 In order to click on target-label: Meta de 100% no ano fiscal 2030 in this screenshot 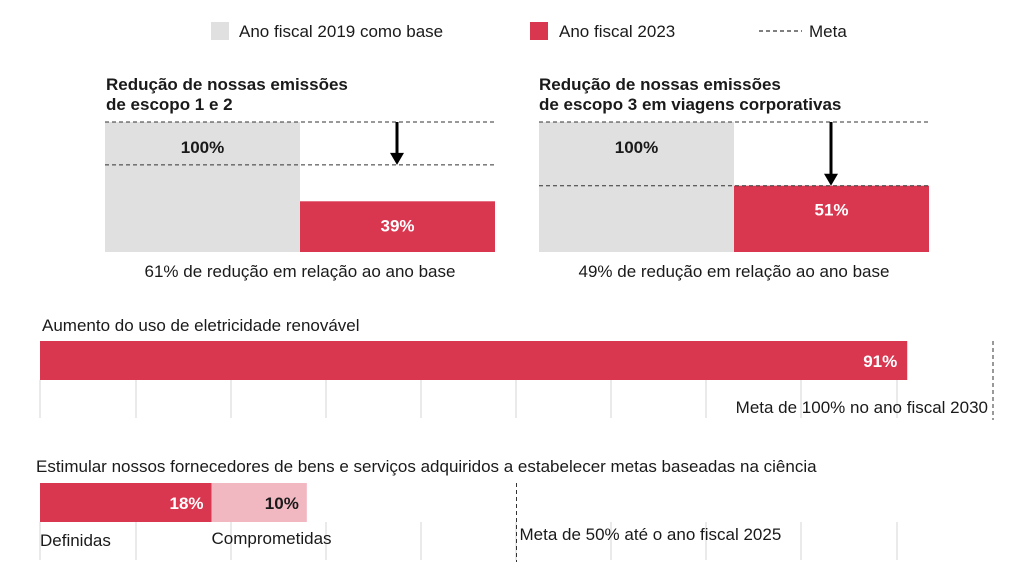, I will do `click(862, 407)`.